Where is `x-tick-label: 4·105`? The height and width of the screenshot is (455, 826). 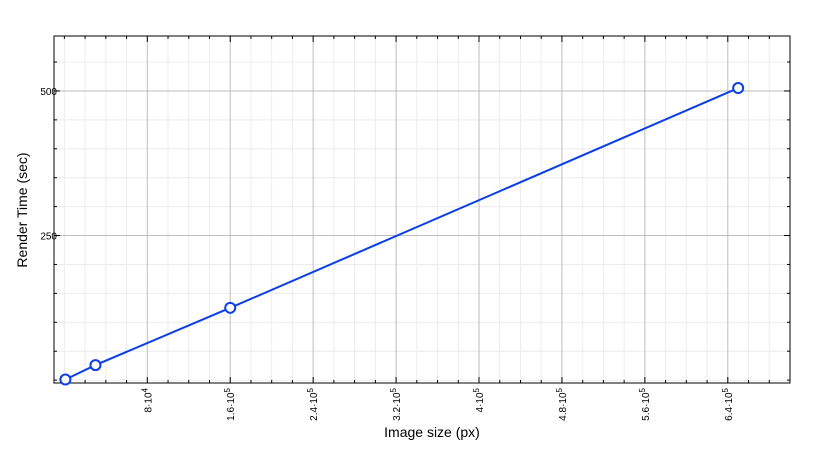
x-tick-label: 4·105 is located at coordinates (479, 399).